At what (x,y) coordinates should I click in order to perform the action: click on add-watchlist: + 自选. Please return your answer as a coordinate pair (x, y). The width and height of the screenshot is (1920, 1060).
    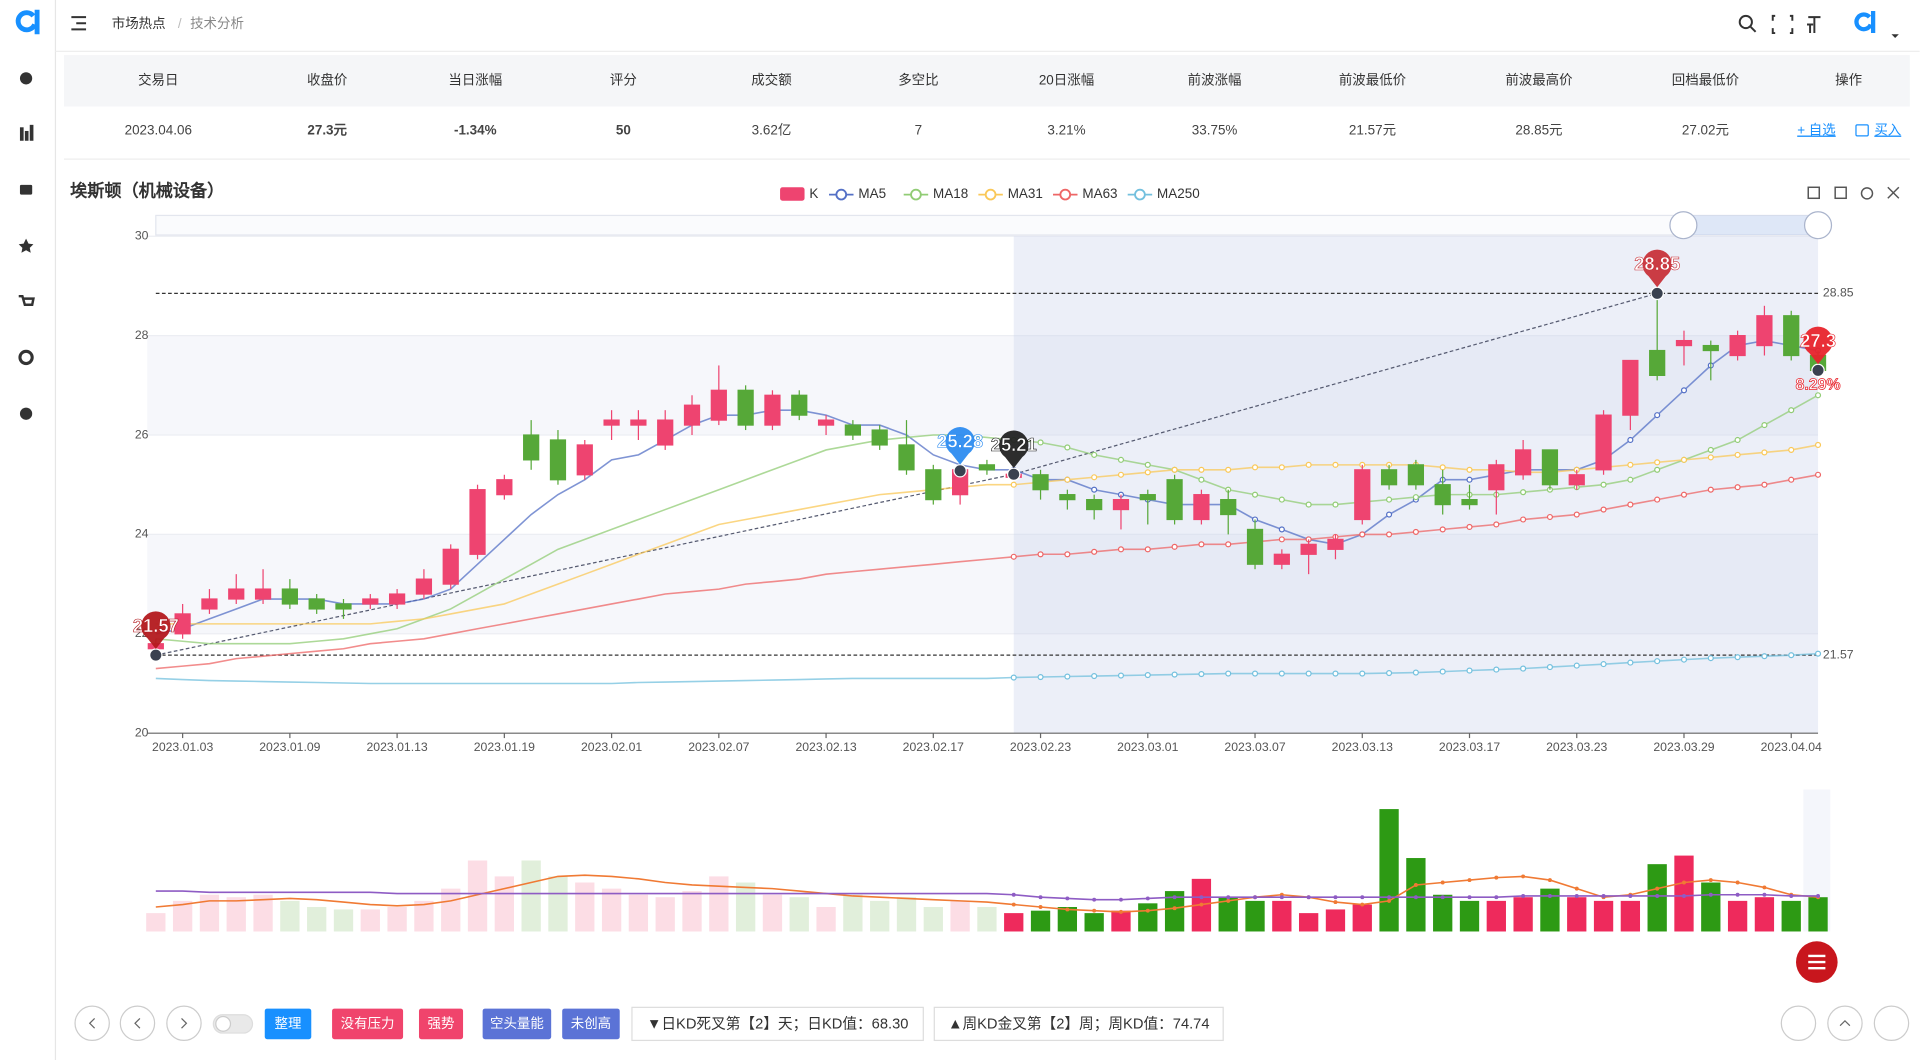
    Looking at the image, I should click on (1816, 130).